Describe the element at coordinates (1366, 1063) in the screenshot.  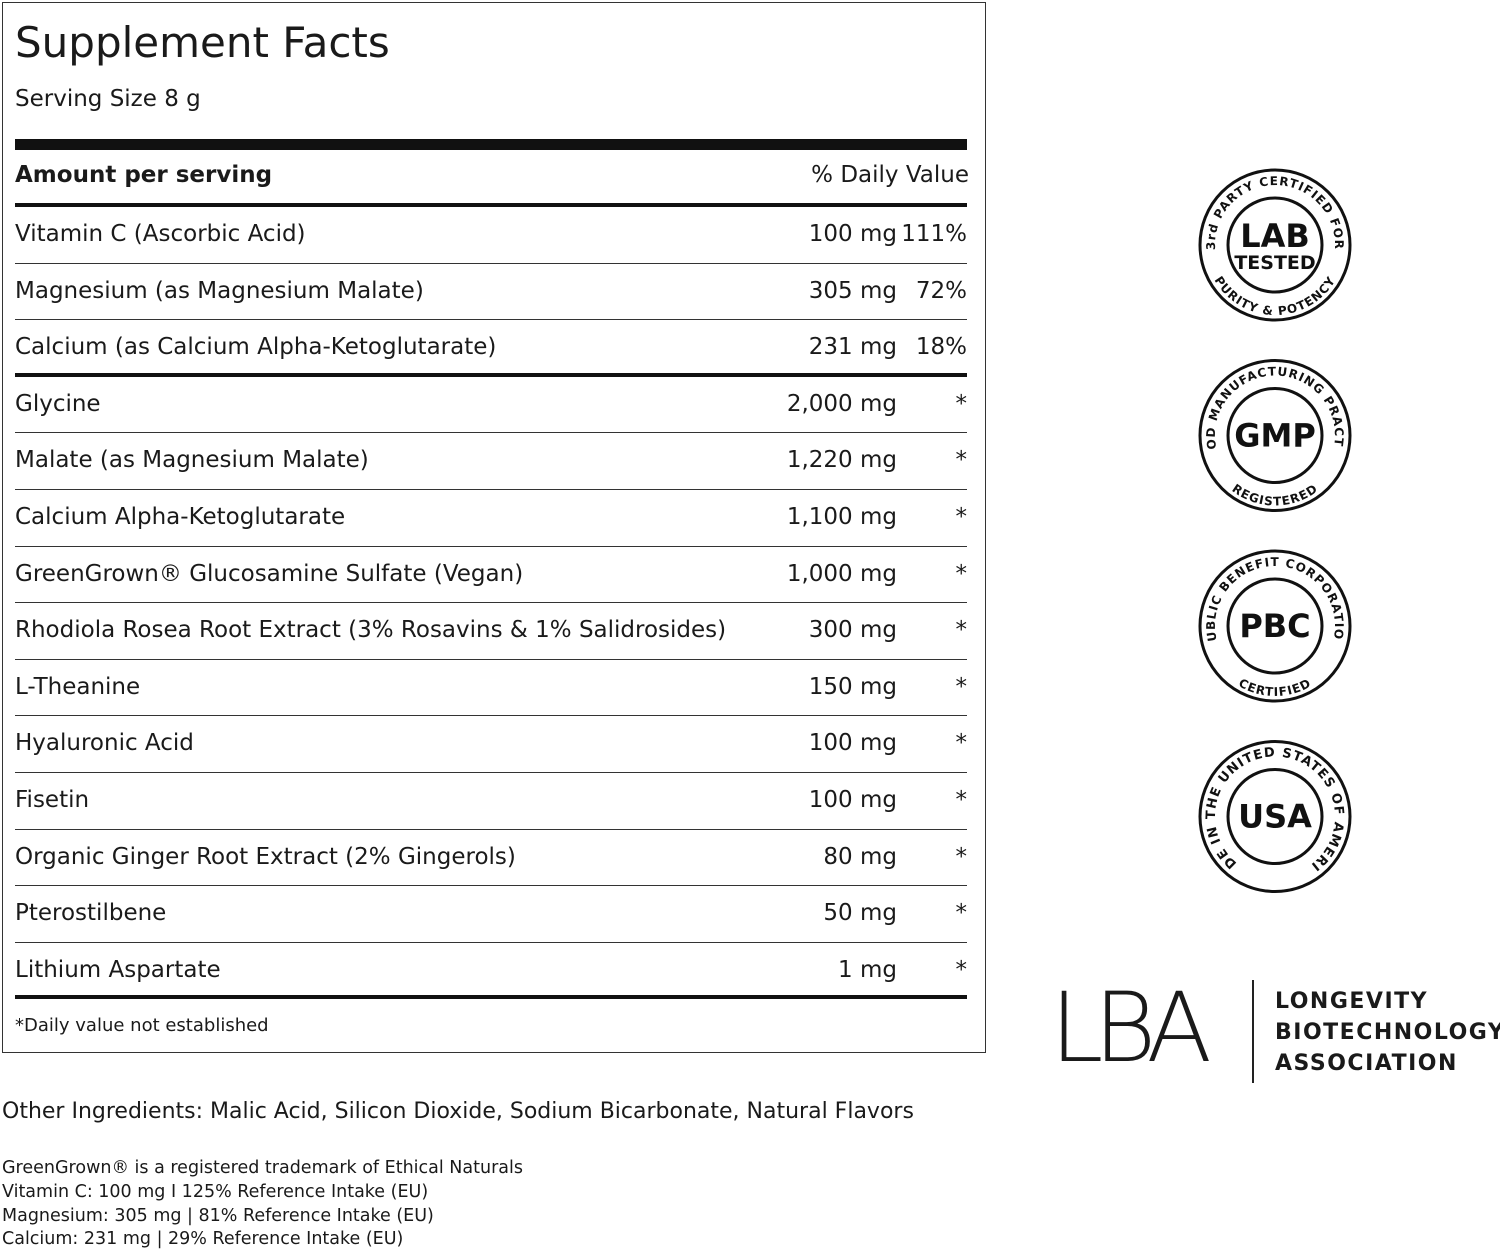
I see `lba-name-line: ASSOCIATION` at that location.